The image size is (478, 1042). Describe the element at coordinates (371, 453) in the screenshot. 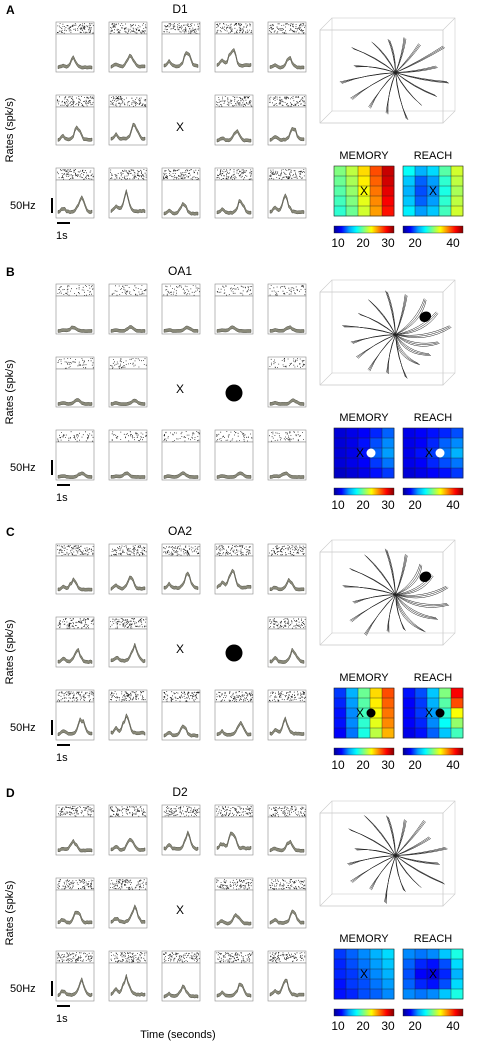

I see `heatmap-obstacle` at that location.